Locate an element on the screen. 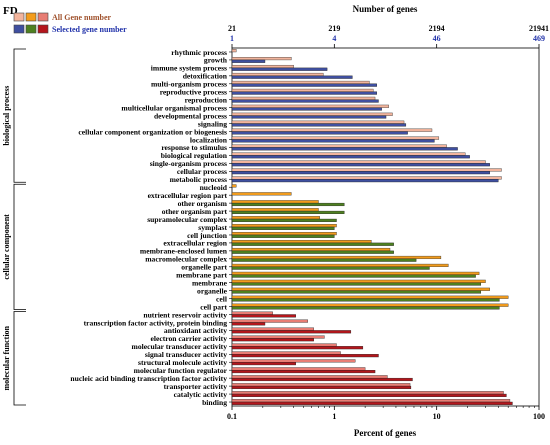 This screenshot has width=550, height=445. category-label: organelle is located at coordinates (212, 290).